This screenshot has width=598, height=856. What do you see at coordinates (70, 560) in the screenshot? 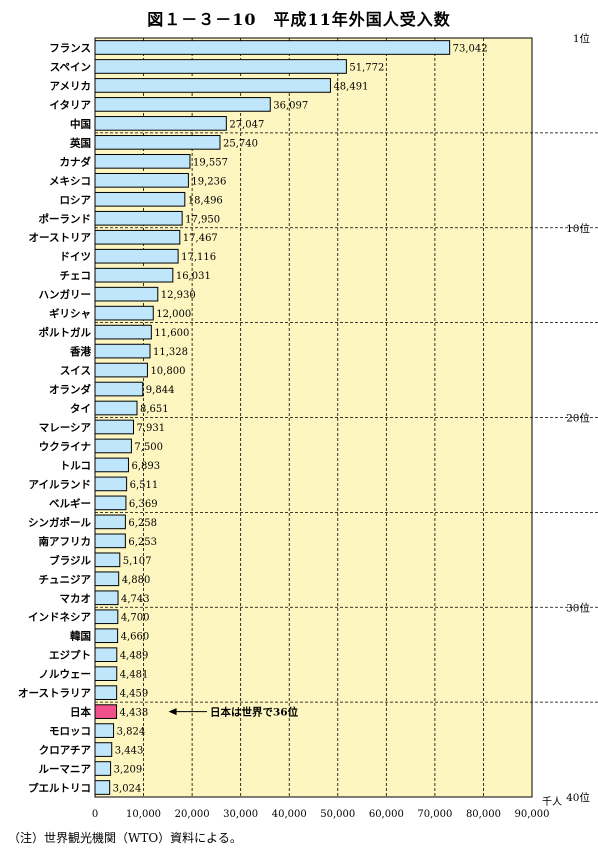
I see `category-label: ブラジル` at bounding box center [70, 560].